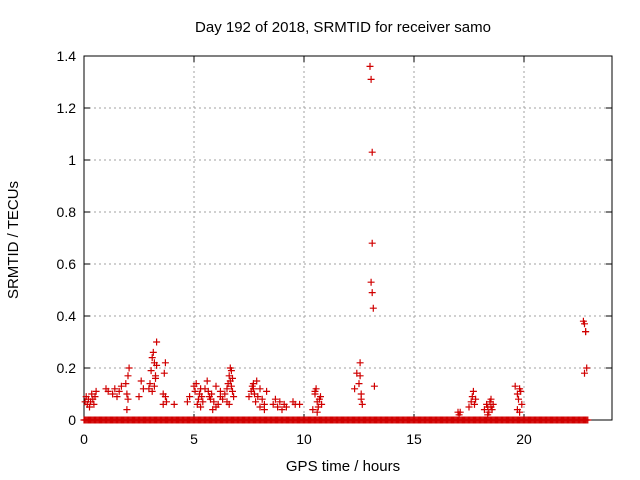 This screenshot has width=640, height=480. I want to click on x-tick-label: 5, so click(194, 439).